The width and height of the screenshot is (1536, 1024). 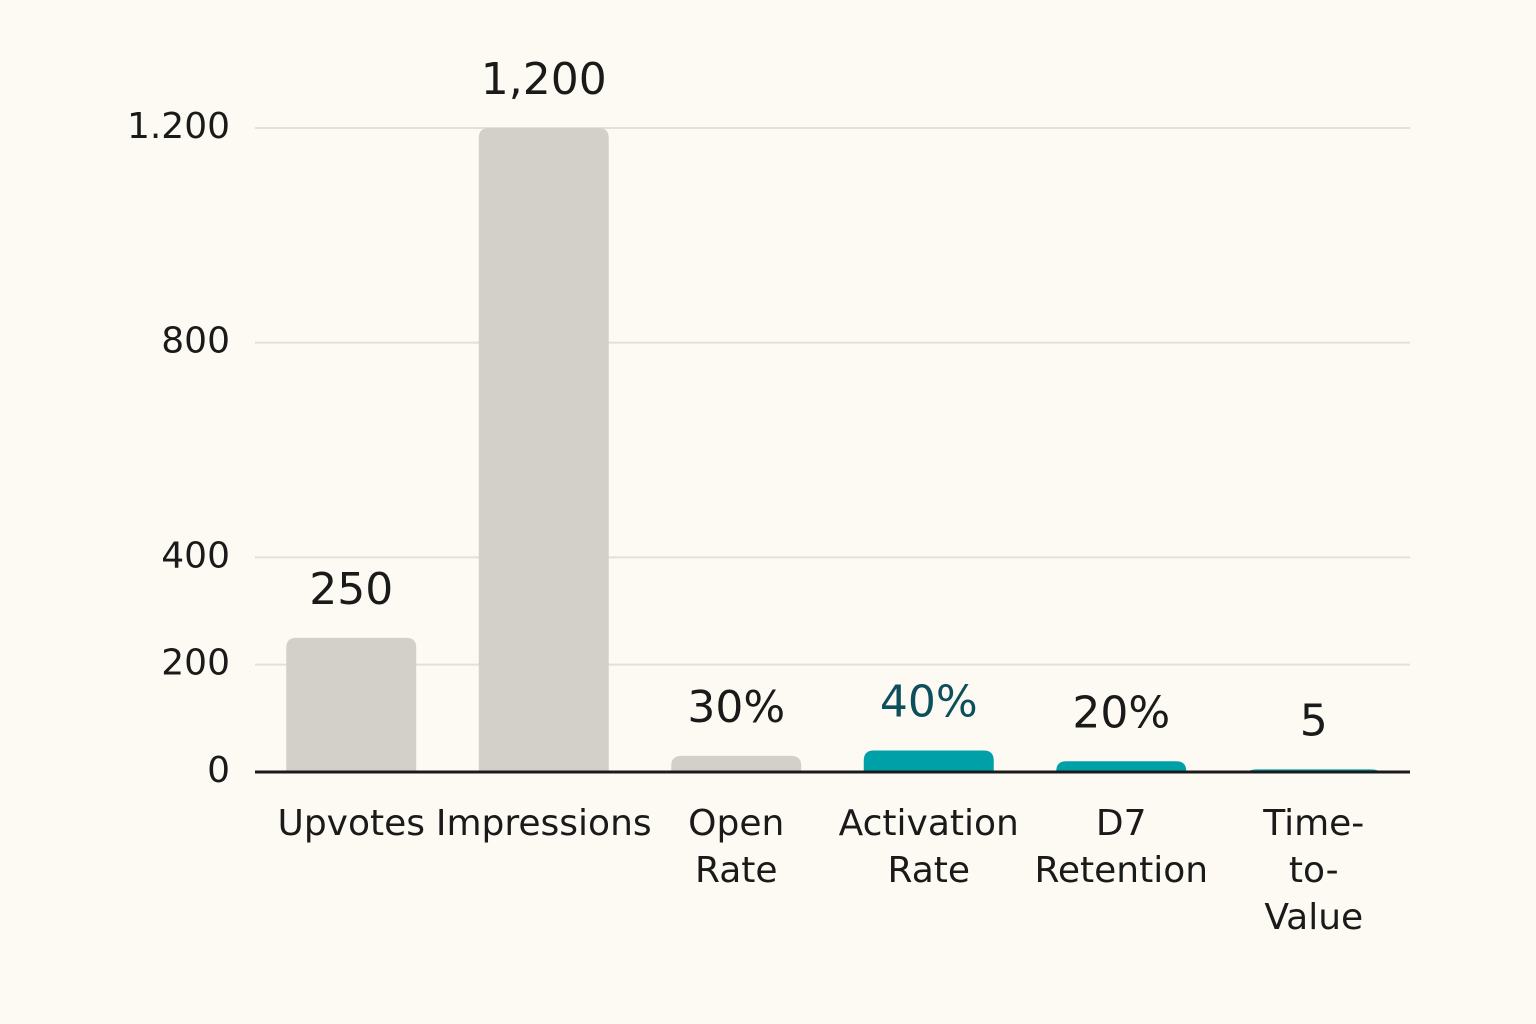 I want to click on x-tick-label: Upvotes, so click(x=351, y=823).